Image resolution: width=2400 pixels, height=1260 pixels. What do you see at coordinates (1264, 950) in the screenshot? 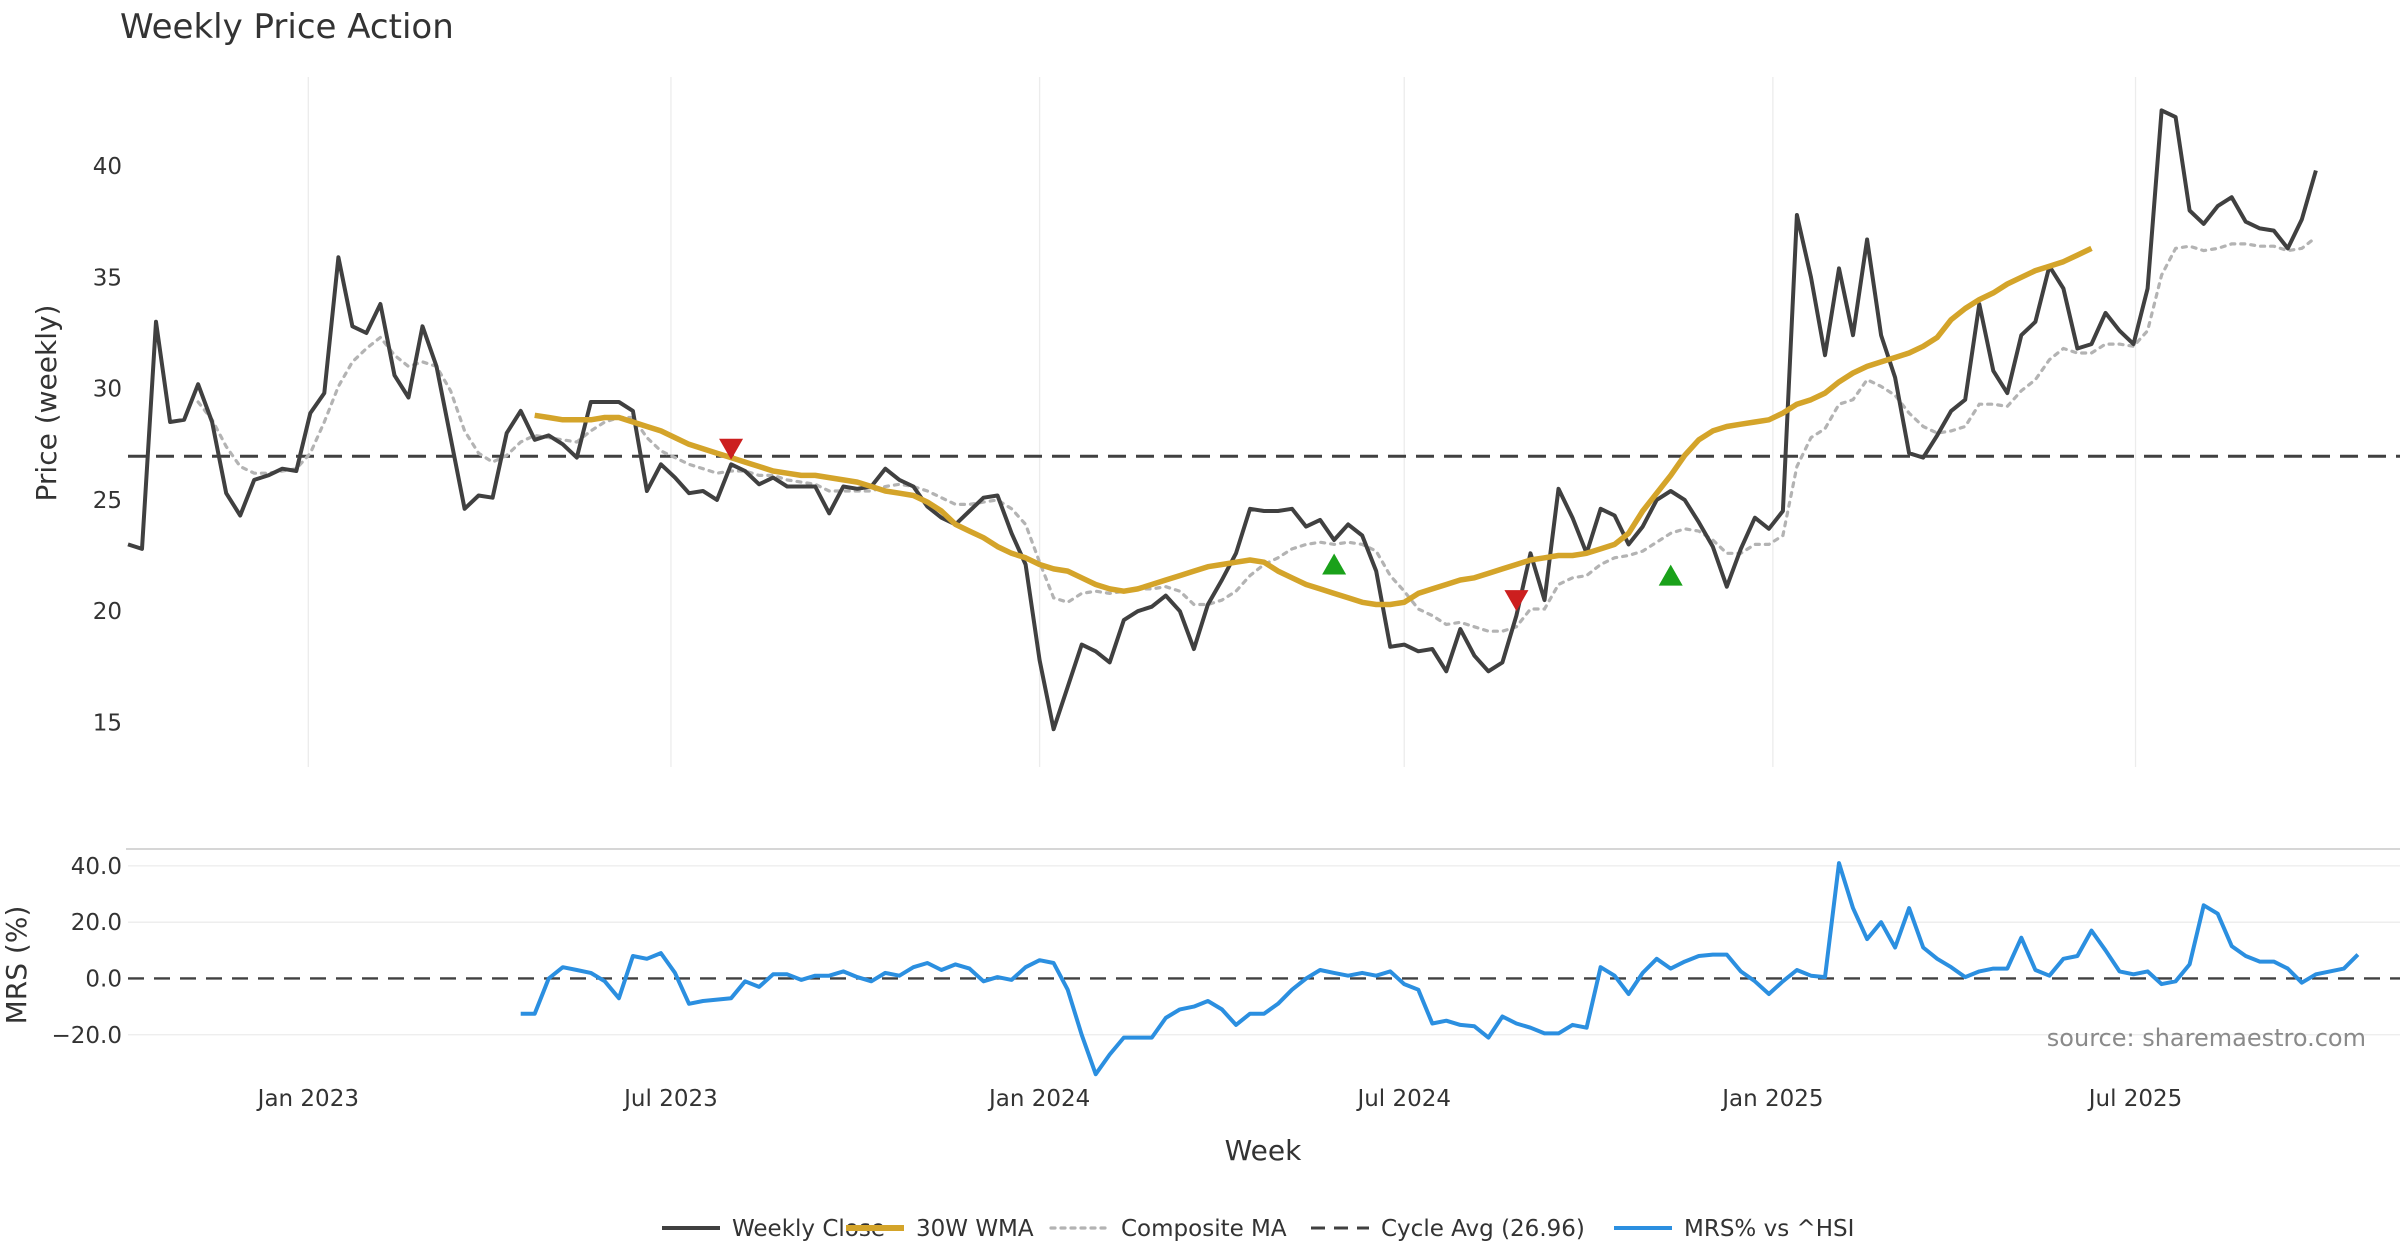
I see `mrs-grid` at bounding box center [1264, 950].